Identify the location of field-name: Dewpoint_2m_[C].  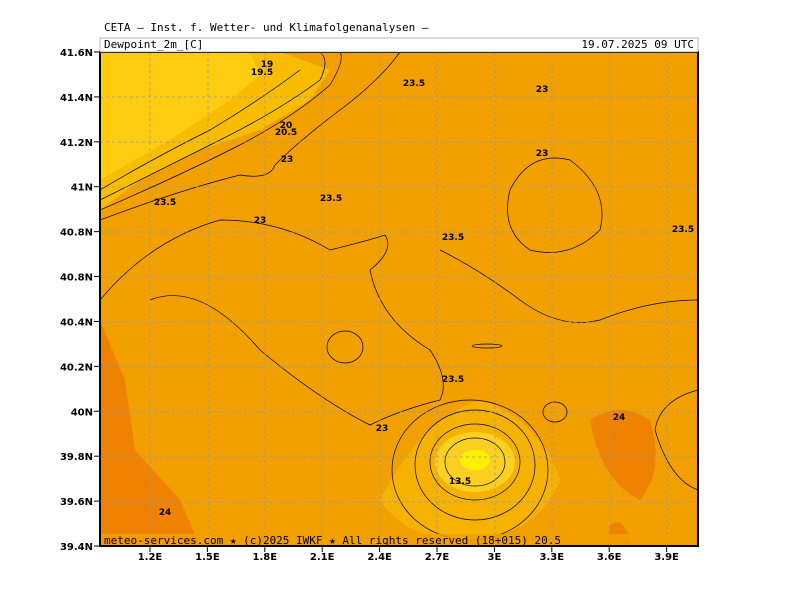
(153, 44).